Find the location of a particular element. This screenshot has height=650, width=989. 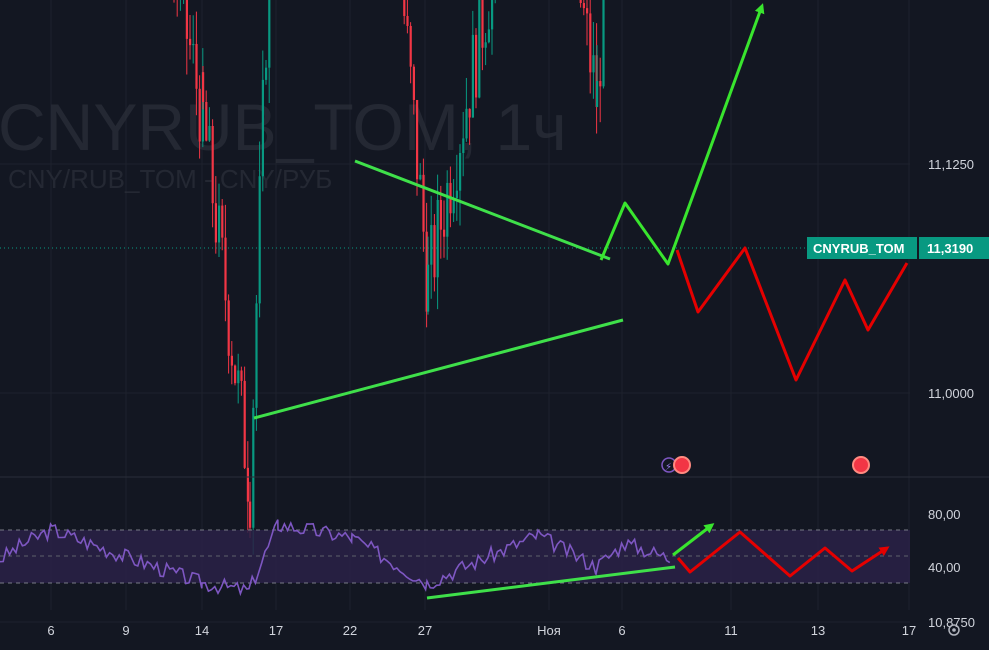

bearish-projection-path is located at coordinates (792, 314).